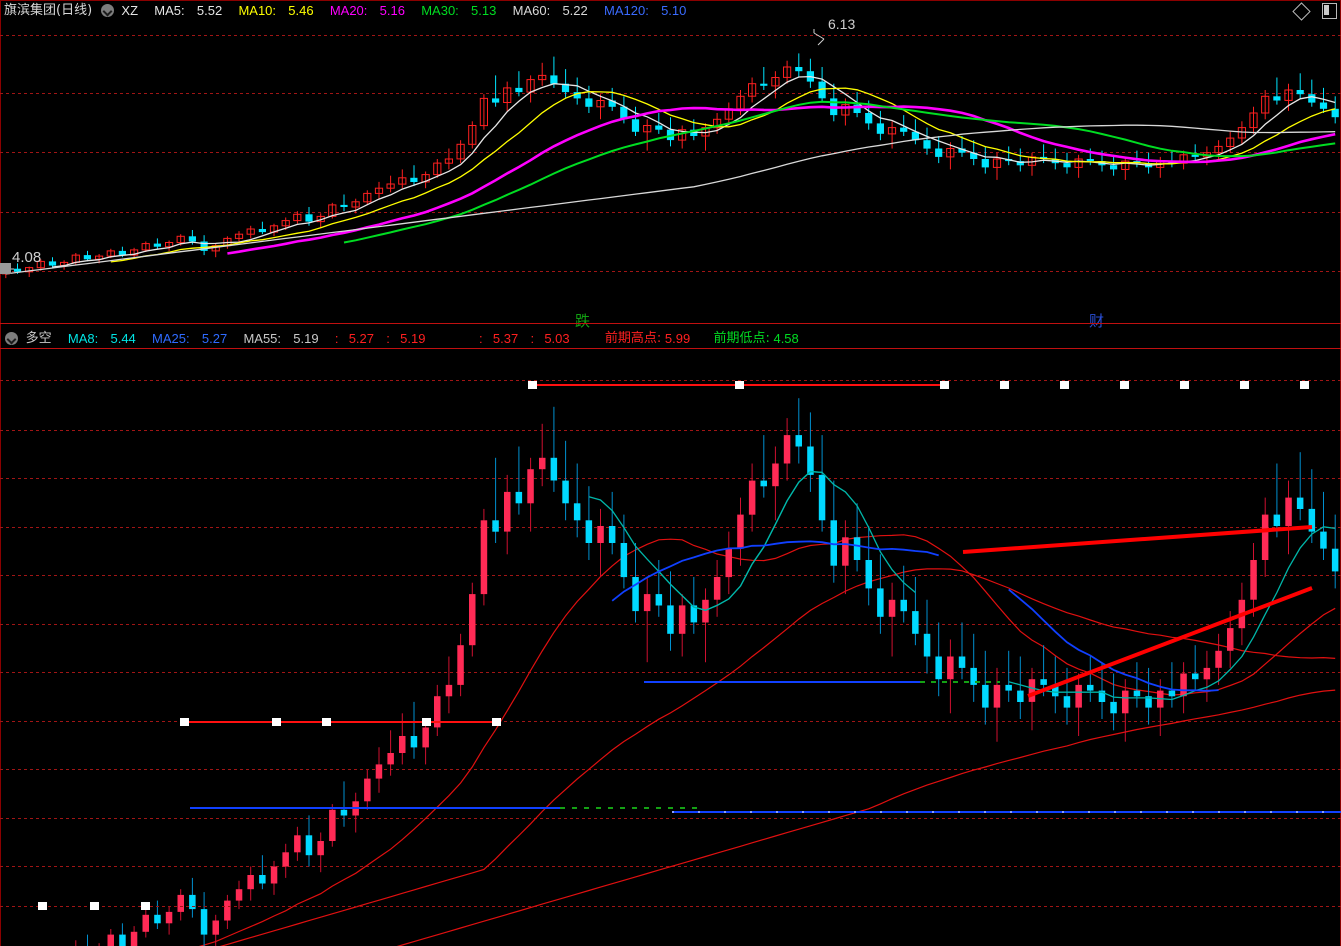  I want to click on chevron-down-circle-icon, so click(107, 10).